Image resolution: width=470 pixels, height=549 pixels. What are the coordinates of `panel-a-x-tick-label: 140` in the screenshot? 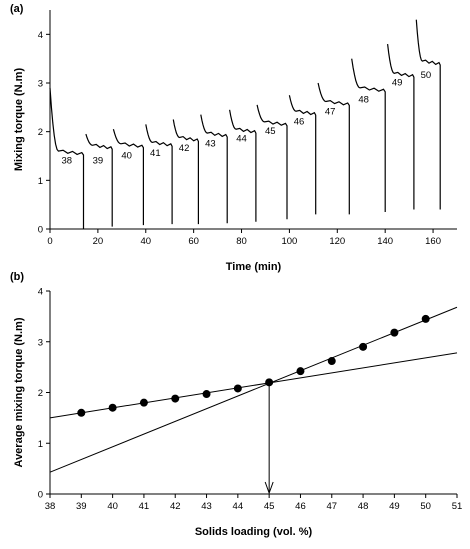 It's located at (385, 241).